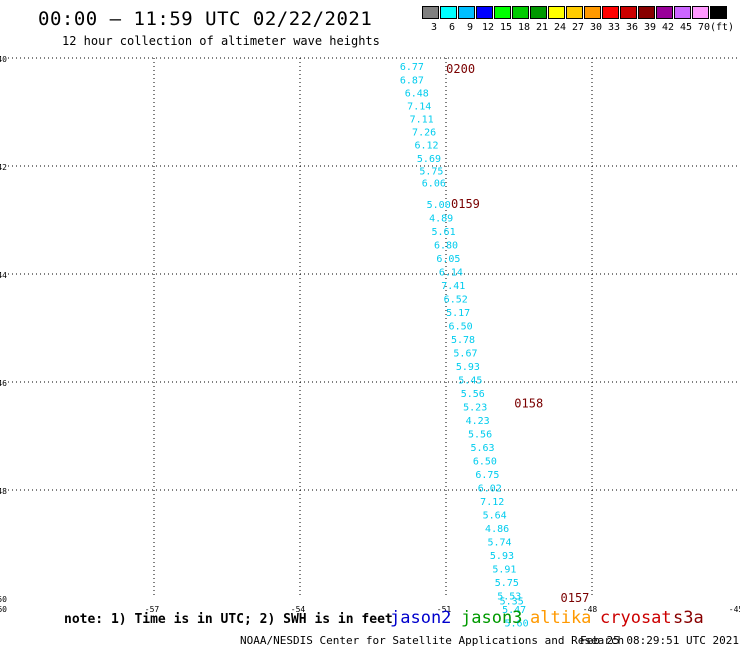 The width and height of the screenshot is (740, 650). What do you see at coordinates (429, 159) in the screenshot?
I see `wave-height-point: 5.69` at bounding box center [429, 159].